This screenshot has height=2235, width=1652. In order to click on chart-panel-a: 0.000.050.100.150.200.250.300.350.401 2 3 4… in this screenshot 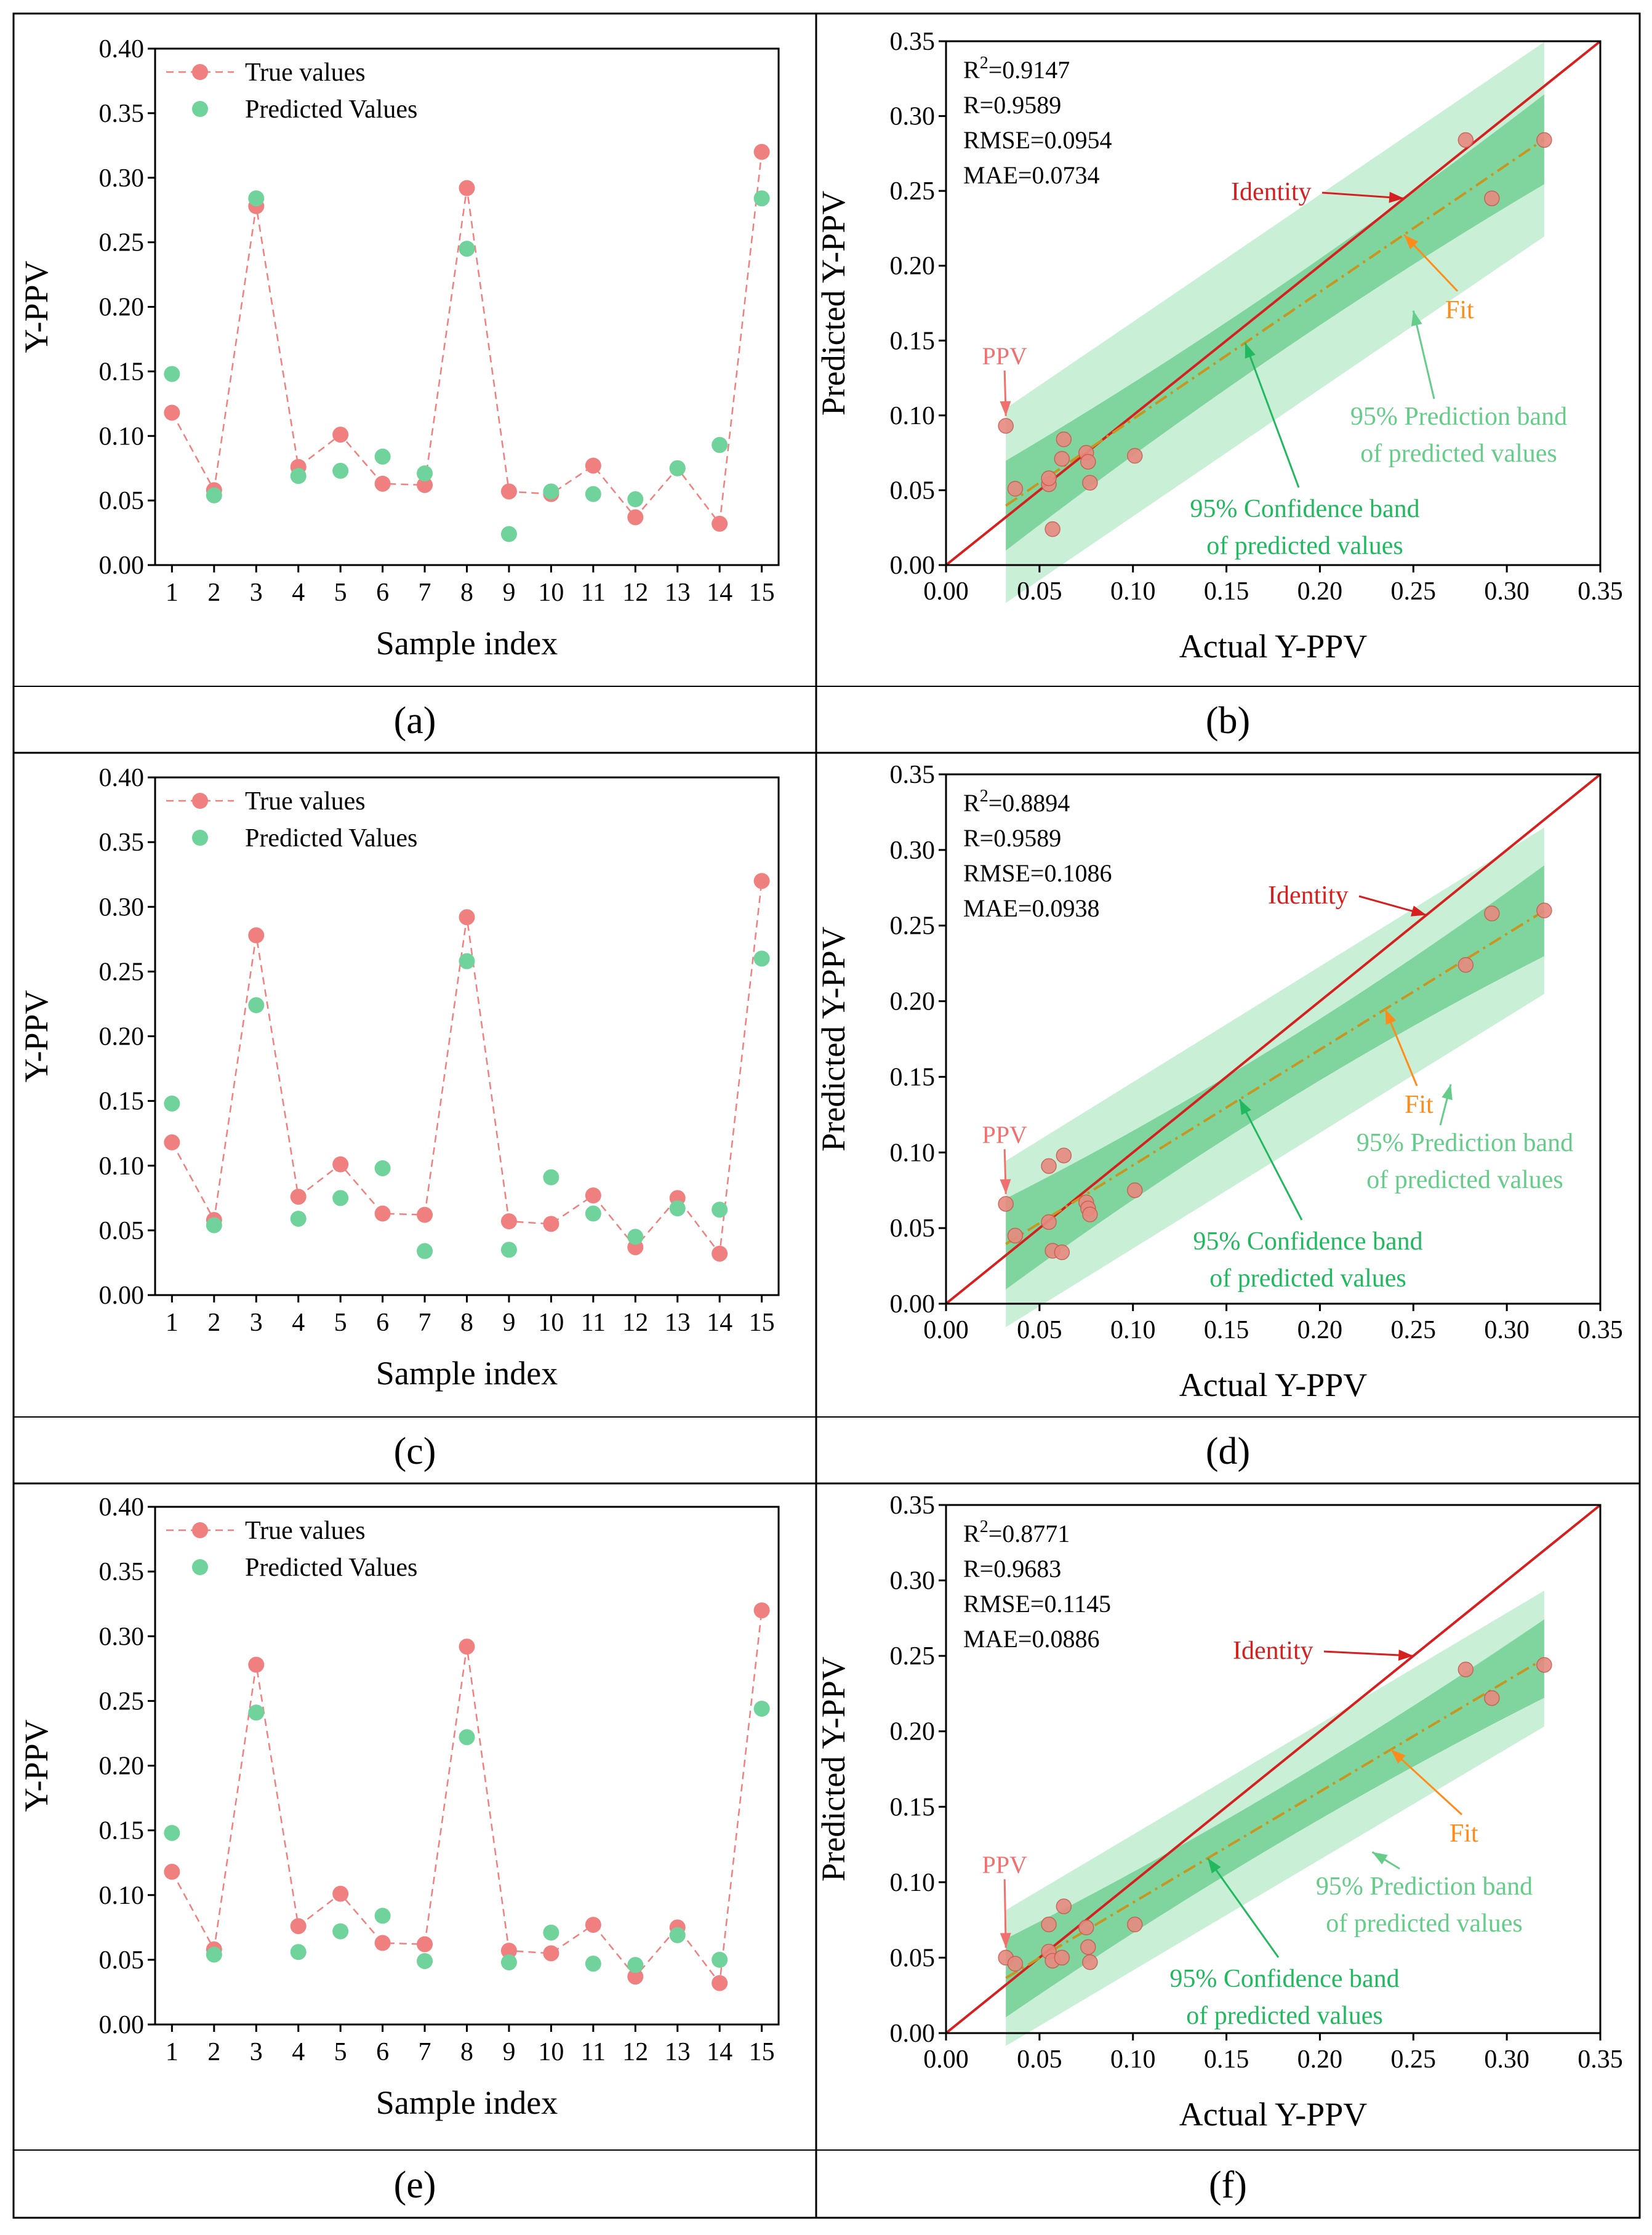, I will do `click(399, 348)`.